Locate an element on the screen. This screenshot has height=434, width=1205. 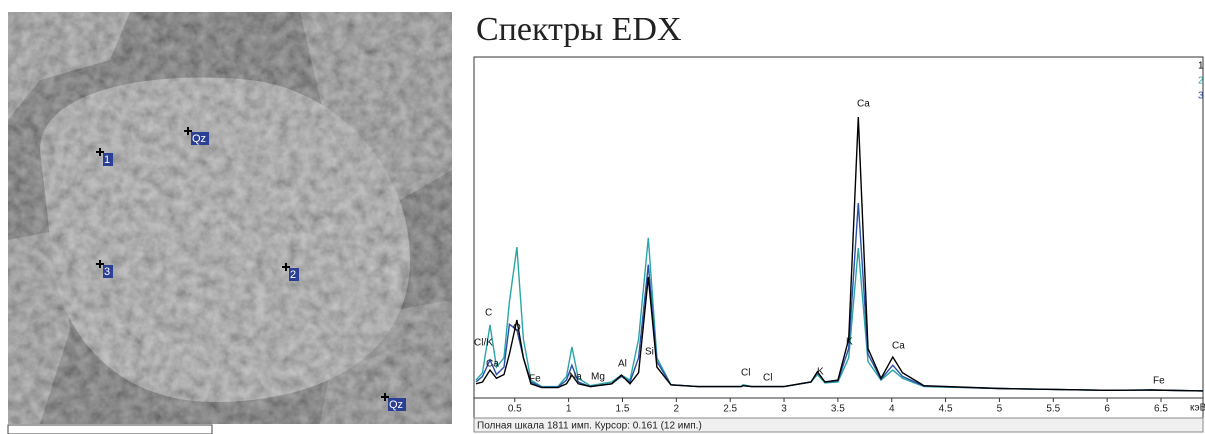
x-tick-label: 6.5 is located at coordinates (1161, 409).